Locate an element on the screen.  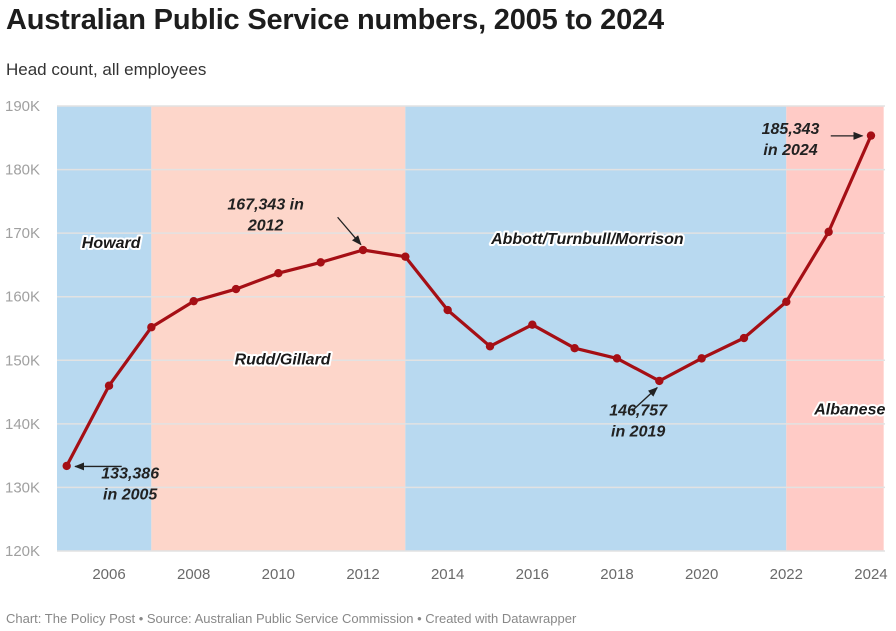
y-tick-label: 130K is located at coordinates (22, 487).